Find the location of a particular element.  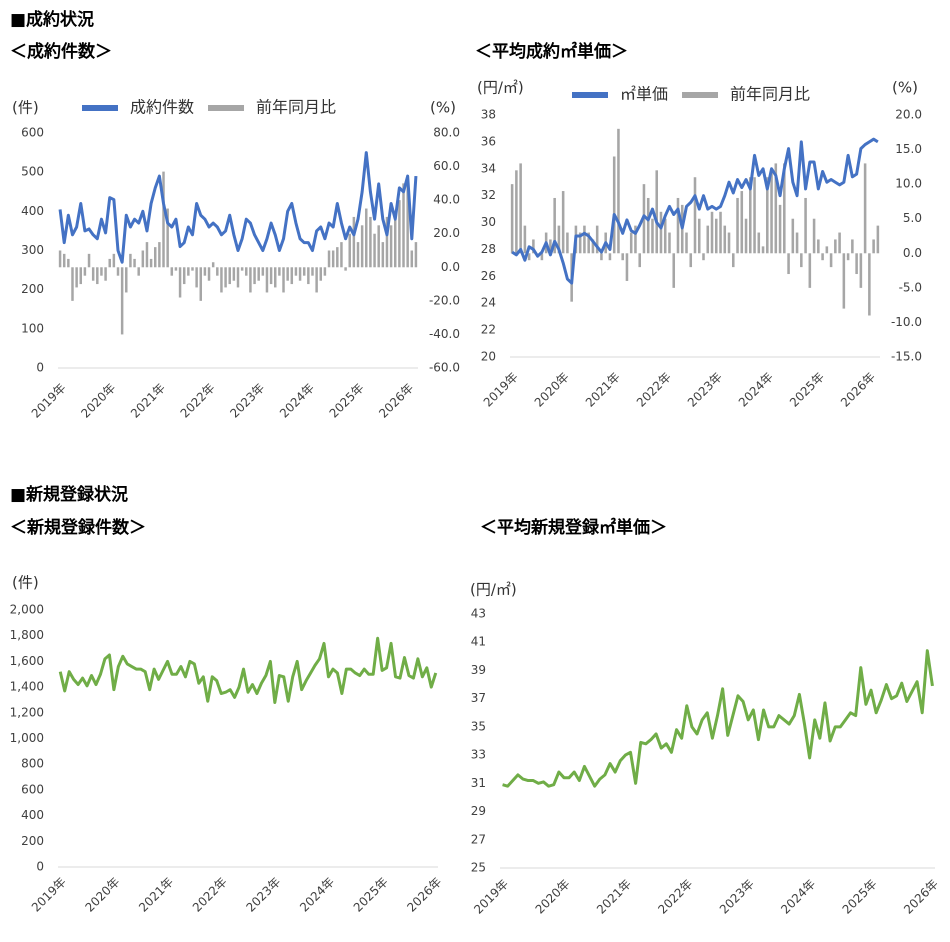

y-tick-label: 22 is located at coordinates (488, 330).